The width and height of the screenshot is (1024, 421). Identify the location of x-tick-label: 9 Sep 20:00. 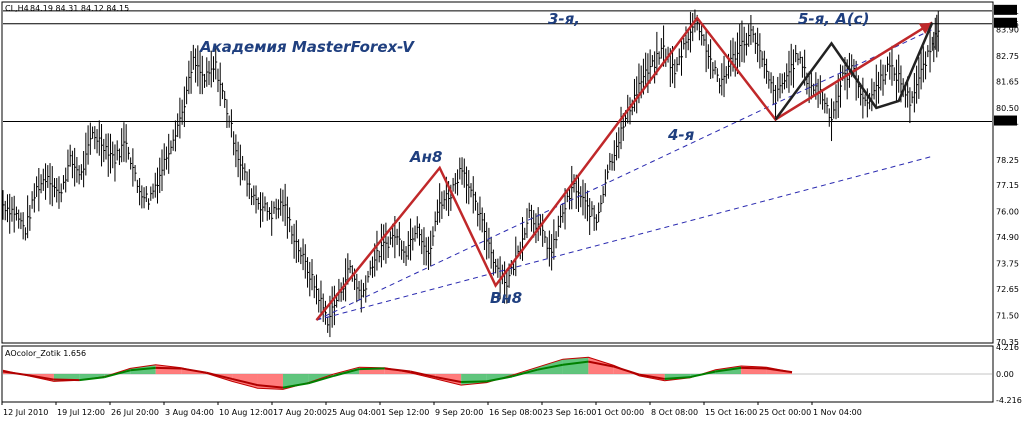
(459, 412).